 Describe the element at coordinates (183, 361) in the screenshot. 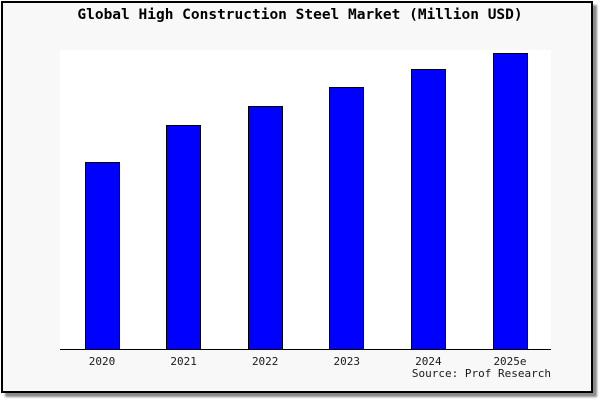

I see `tick-label-2021: 2021` at that location.